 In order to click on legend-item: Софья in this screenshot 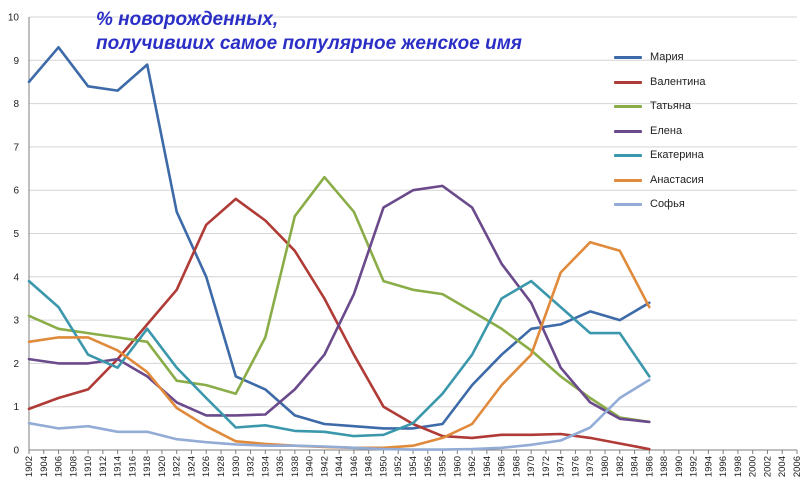, I will do `click(674, 206)`.